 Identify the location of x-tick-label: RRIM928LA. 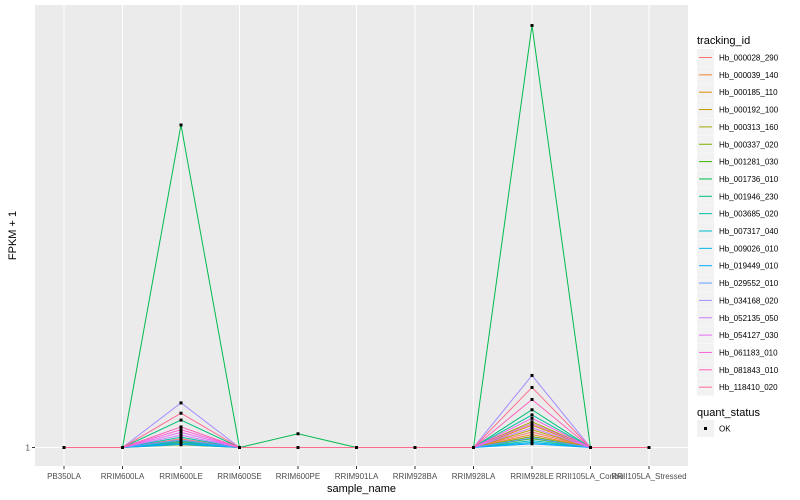
(474, 476).